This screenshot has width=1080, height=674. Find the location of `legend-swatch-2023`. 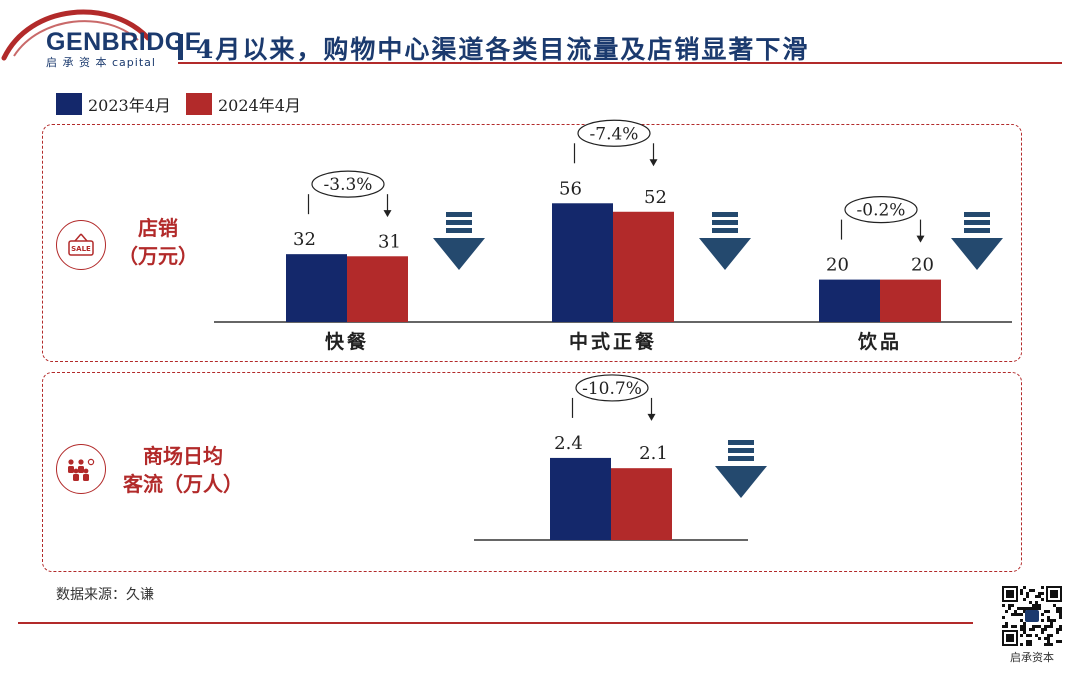

legend-swatch-2023 is located at coordinates (69, 104).